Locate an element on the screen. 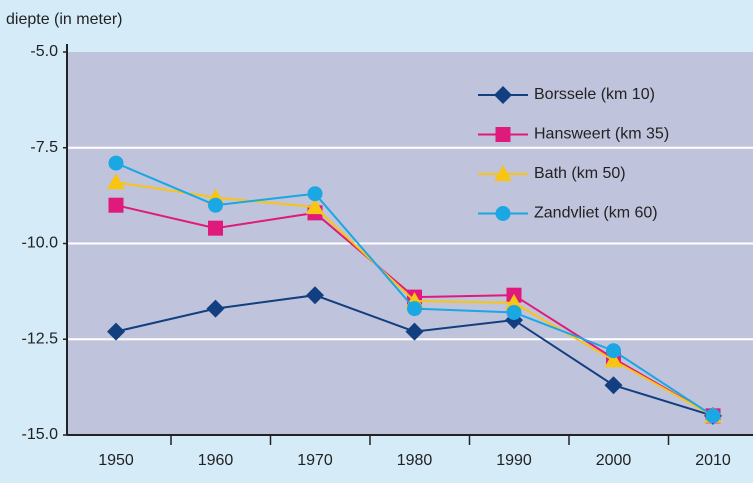 This screenshot has width=753, height=483. y-tick-label: -12.5 is located at coordinates (40, 338).